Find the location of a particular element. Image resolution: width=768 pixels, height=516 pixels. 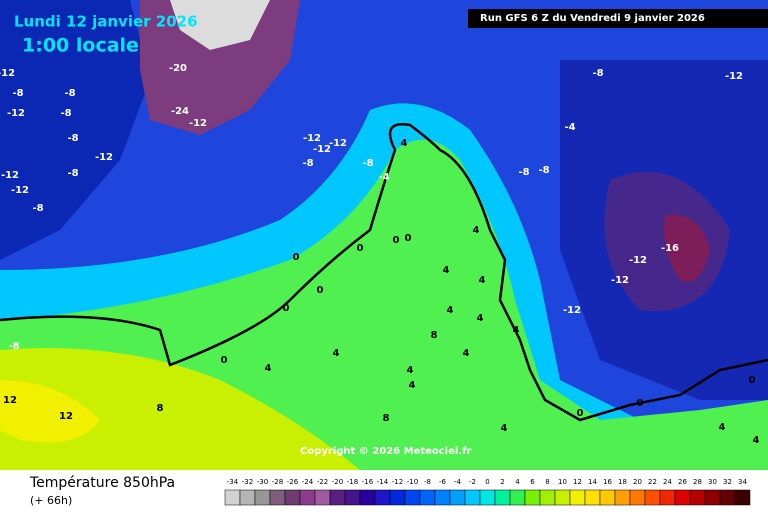

legend-label: 8 is located at coordinates (547, 482).